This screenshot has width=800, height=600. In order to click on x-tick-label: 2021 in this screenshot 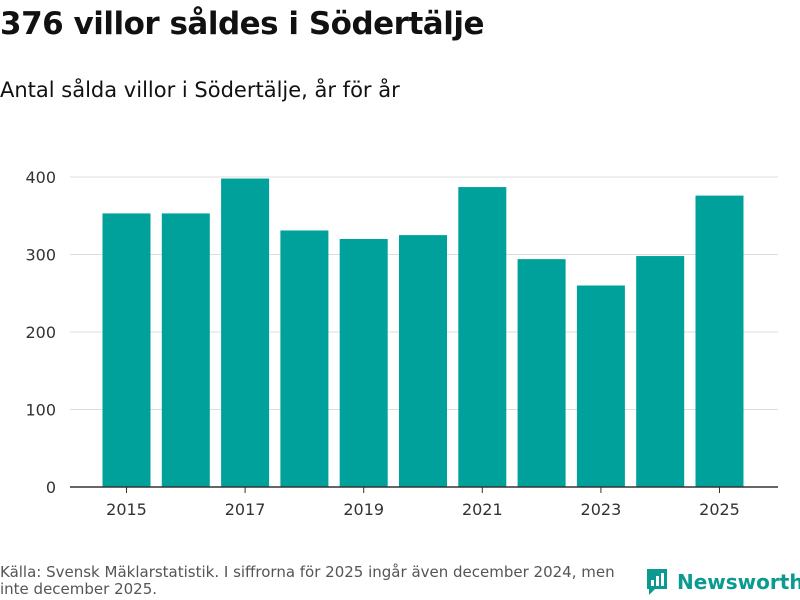, I will do `click(482, 509)`.